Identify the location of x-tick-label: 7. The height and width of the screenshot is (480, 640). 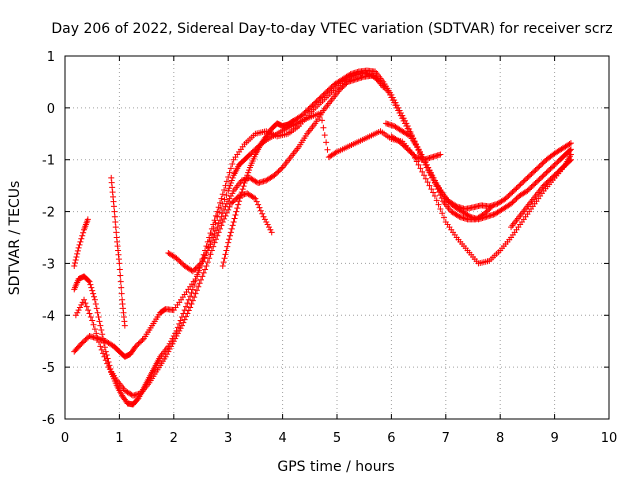
(446, 438).